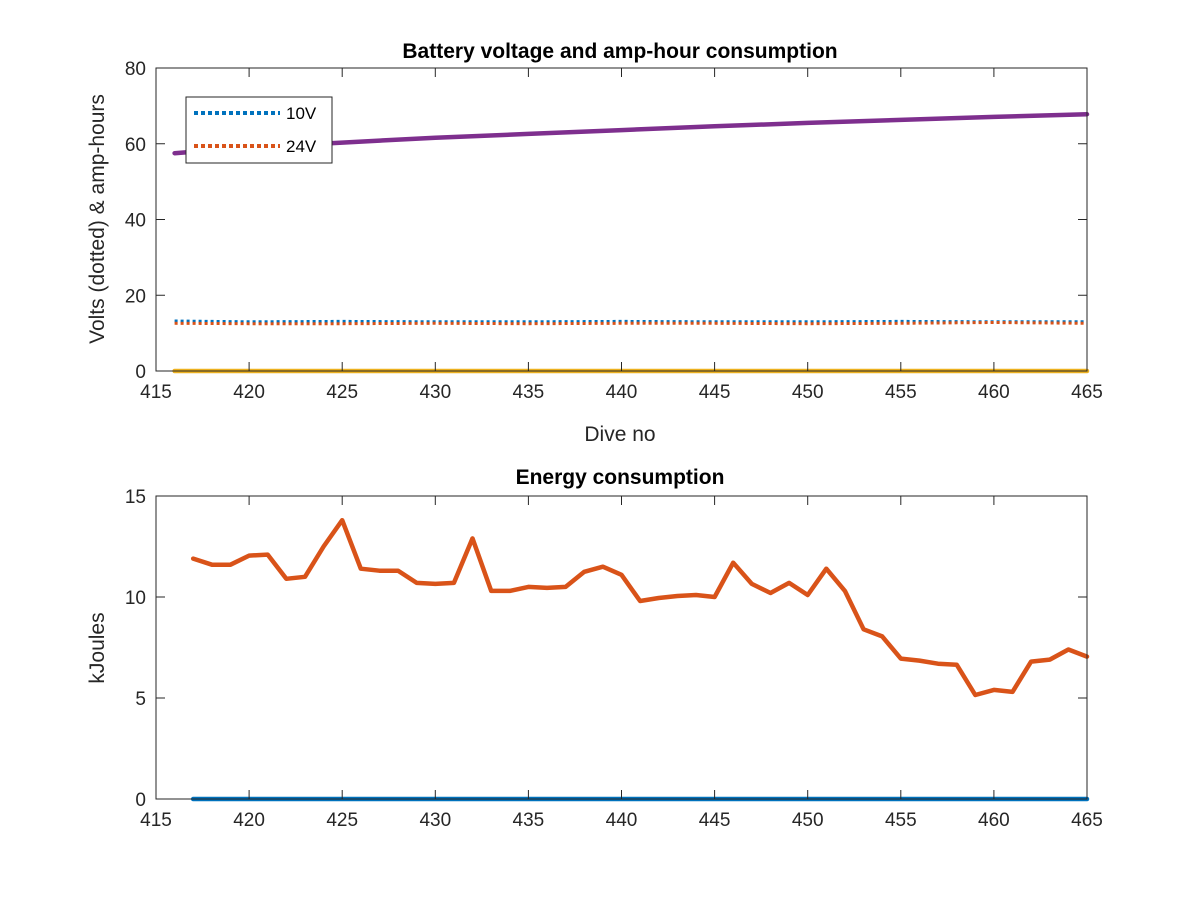  I want to click on y-tick-label-top: 80, so click(135, 69).